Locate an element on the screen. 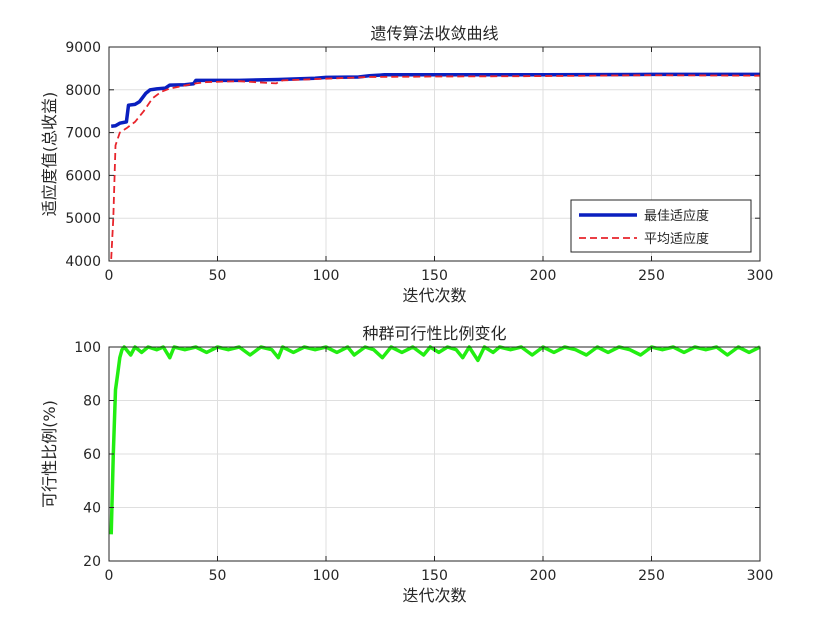  convergence-legend: 最佳适应度 平均适应度 is located at coordinates (661, 226).